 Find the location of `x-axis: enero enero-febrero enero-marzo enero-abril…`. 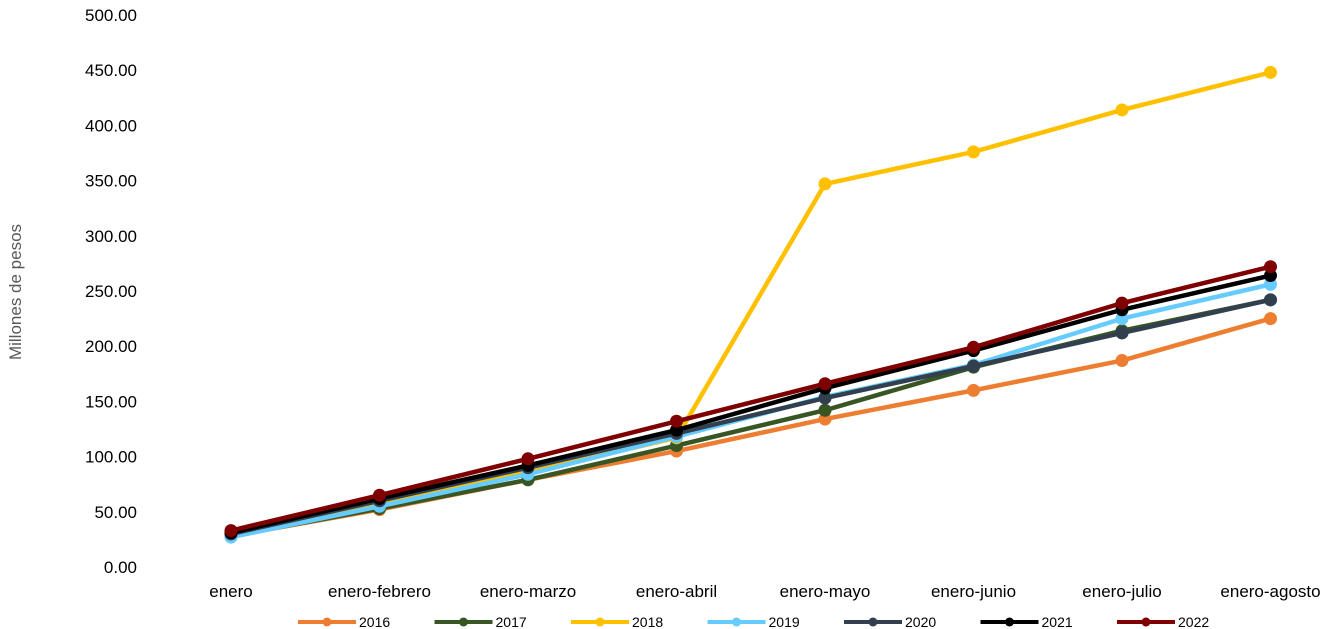

x-axis: enero enero-febrero enero-marzo enero-abril… is located at coordinates (764, 591).